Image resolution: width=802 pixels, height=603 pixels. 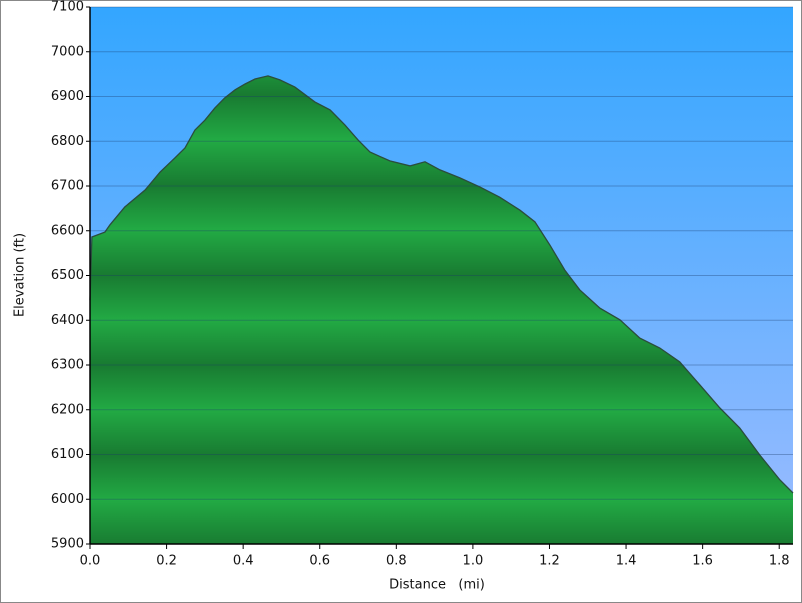 I want to click on y-tick-label: 6600, so click(x=67, y=230).